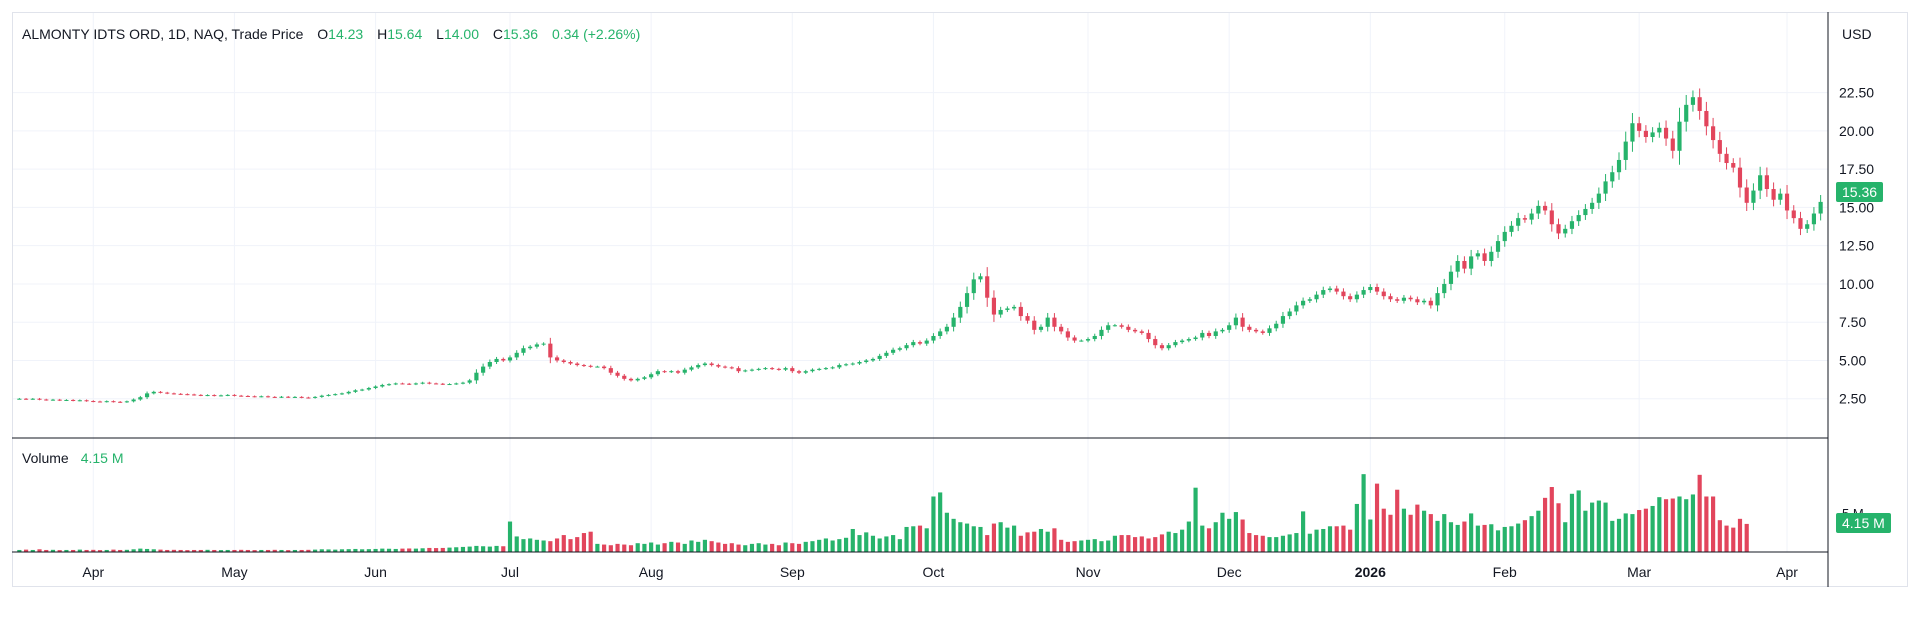 The image size is (1920, 626). What do you see at coordinates (1856, 169) in the screenshot?
I see `price-tick-label: 17.50` at bounding box center [1856, 169].